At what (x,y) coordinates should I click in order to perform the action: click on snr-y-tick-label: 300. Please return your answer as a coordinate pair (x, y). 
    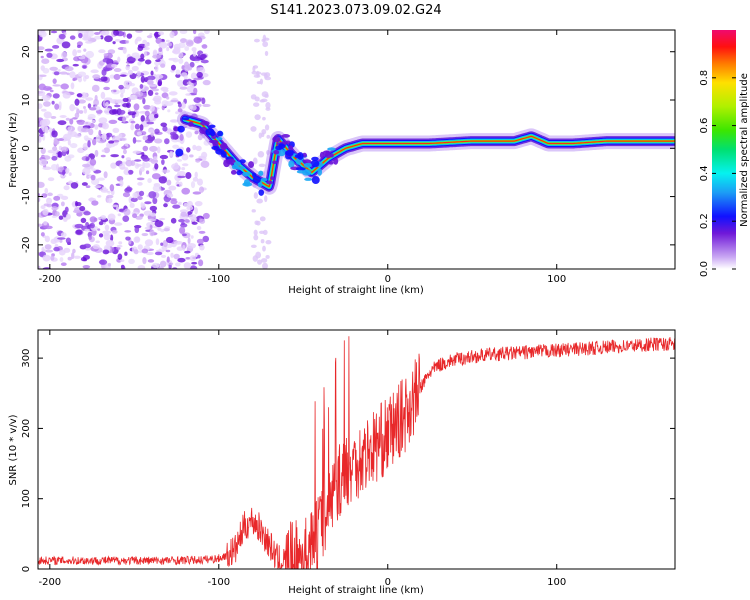
    Looking at the image, I should click on (26, 358).